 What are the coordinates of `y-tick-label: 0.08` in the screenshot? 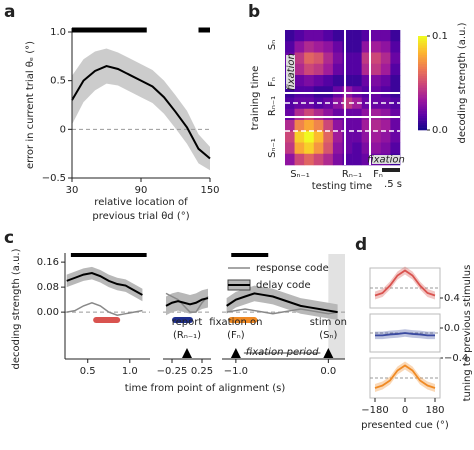 It's located at (48, 287).